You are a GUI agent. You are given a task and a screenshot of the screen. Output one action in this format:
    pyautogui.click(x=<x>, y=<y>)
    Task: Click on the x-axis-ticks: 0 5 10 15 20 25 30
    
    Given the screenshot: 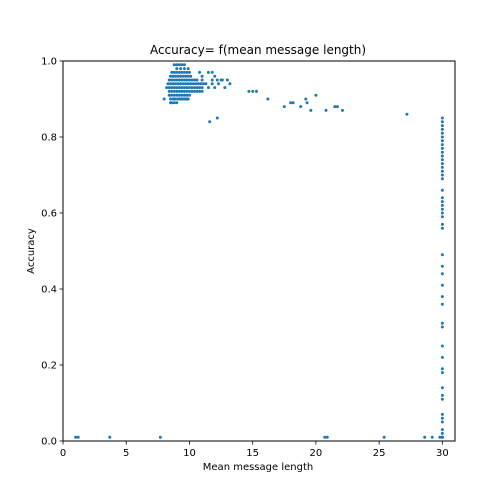 What is the action you would take?
    pyautogui.click(x=254, y=450)
    